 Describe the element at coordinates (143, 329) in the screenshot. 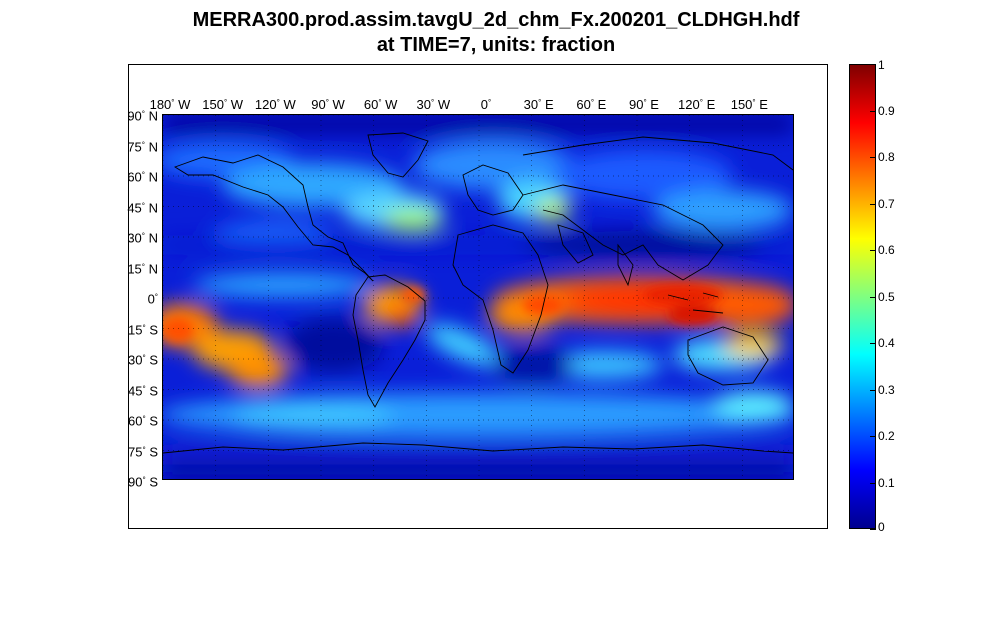

I see `lat-tick-label: 15° S` at that location.